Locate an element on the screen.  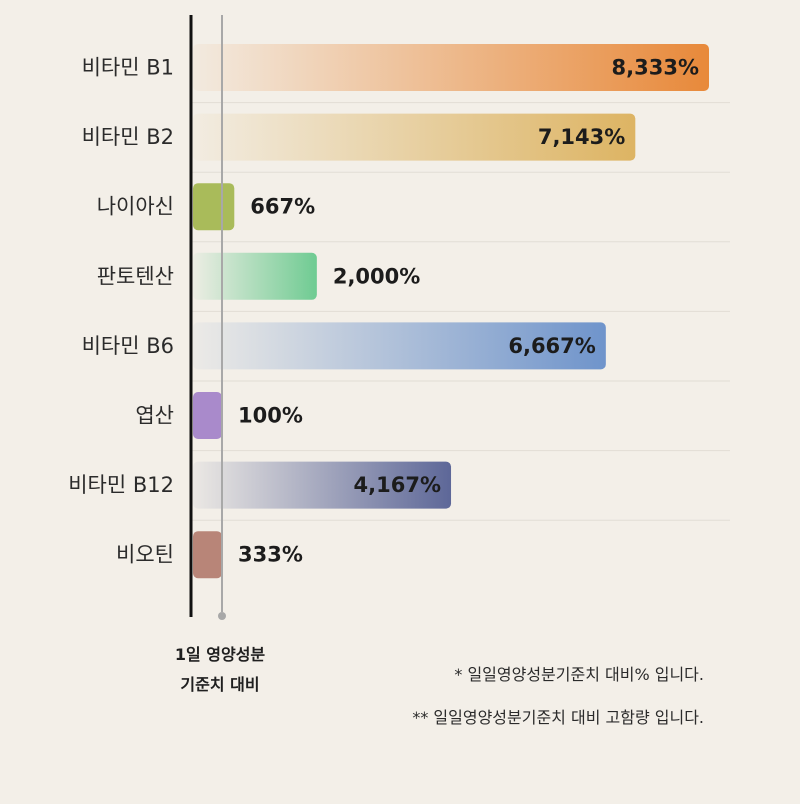
footnote-1: * 일일영양성분기준치 대비% 입니다. is located at coordinates (579, 674).